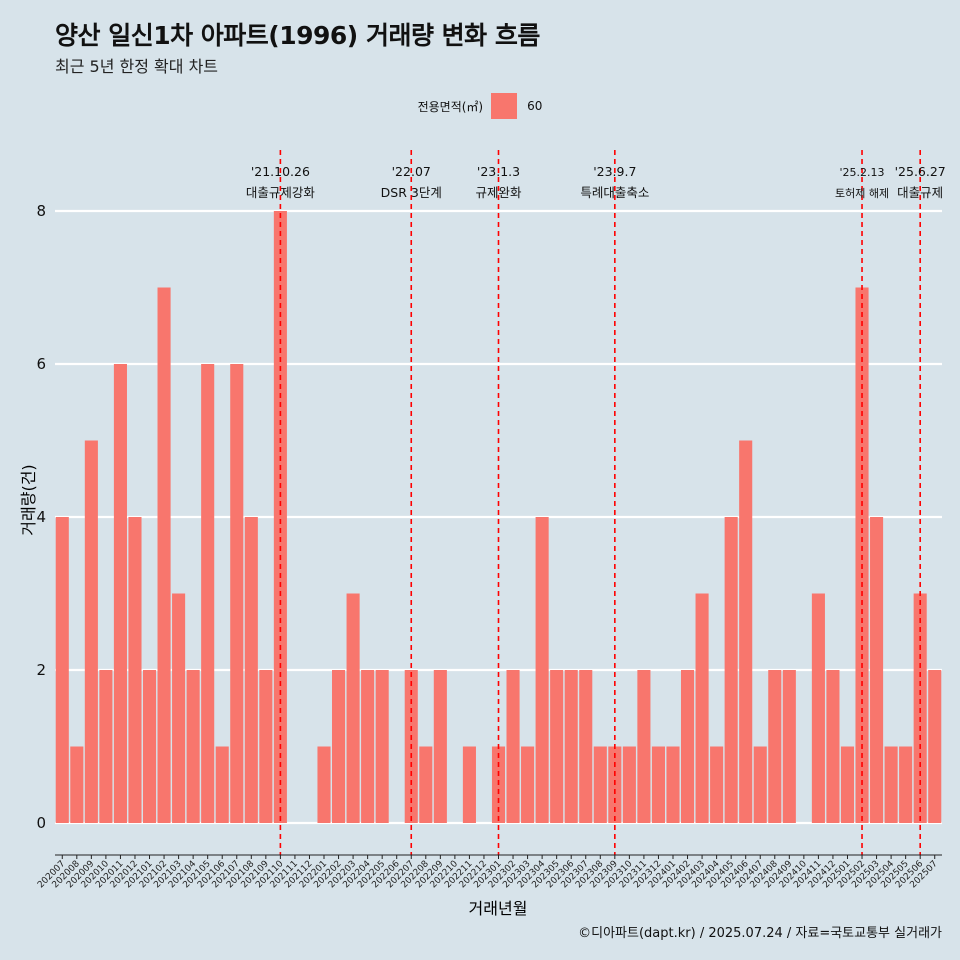 The height and width of the screenshot is (960, 960). What do you see at coordinates (41, 517) in the screenshot?
I see `y-tick-label: 4` at bounding box center [41, 517].